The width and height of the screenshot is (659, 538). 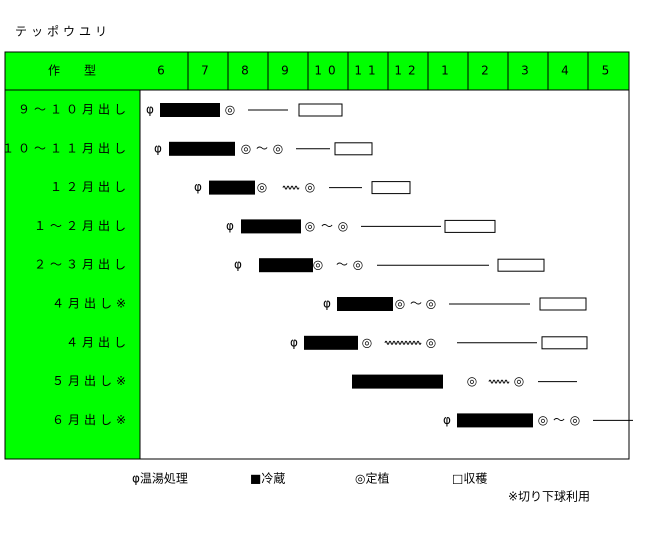 What do you see at coordinates (72, 274) in the screenshot?
I see `label-column` at bounding box center [72, 274].